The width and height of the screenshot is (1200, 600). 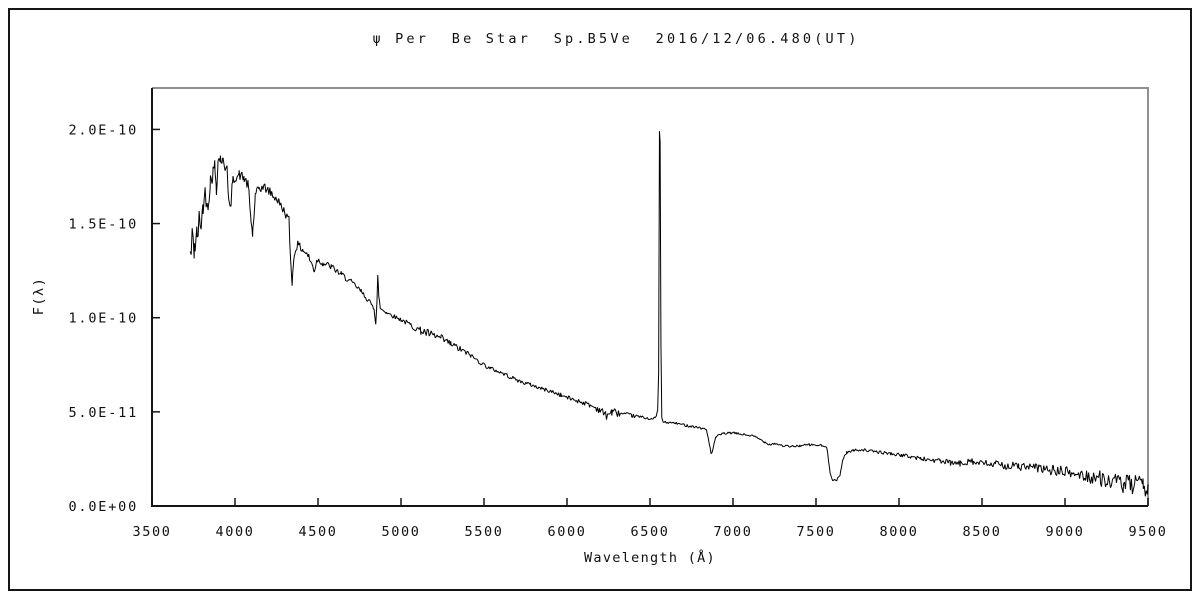 I want to click on x-tick-label: 7500, so click(x=816, y=532).